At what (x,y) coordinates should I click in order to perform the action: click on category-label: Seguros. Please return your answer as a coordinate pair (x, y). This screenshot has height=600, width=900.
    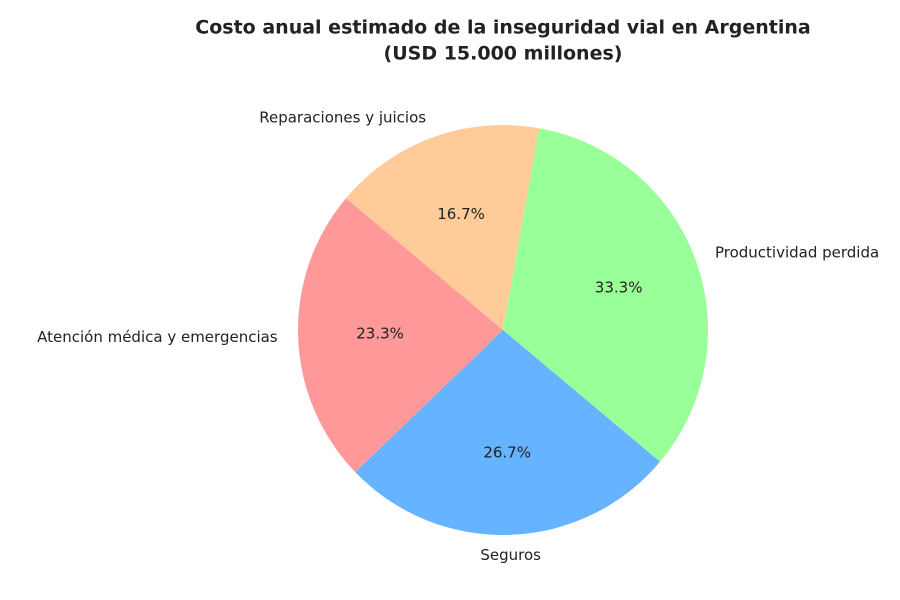
    Looking at the image, I should click on (510, 555).